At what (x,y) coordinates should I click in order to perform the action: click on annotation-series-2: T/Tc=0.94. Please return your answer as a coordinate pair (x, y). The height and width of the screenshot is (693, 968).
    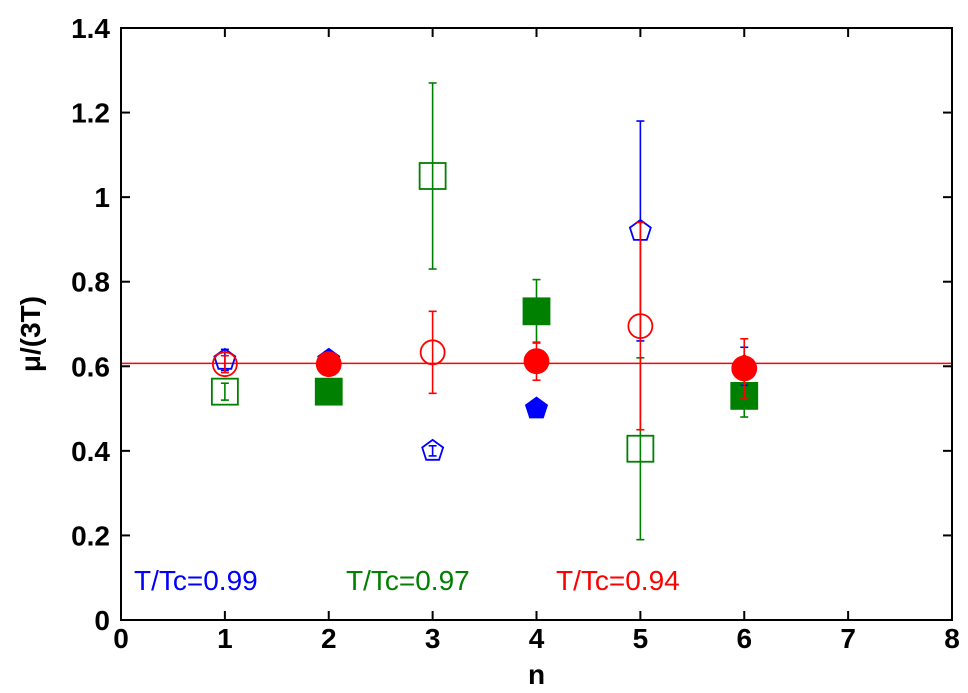
    Looking at the image, I should click on (618, 580).